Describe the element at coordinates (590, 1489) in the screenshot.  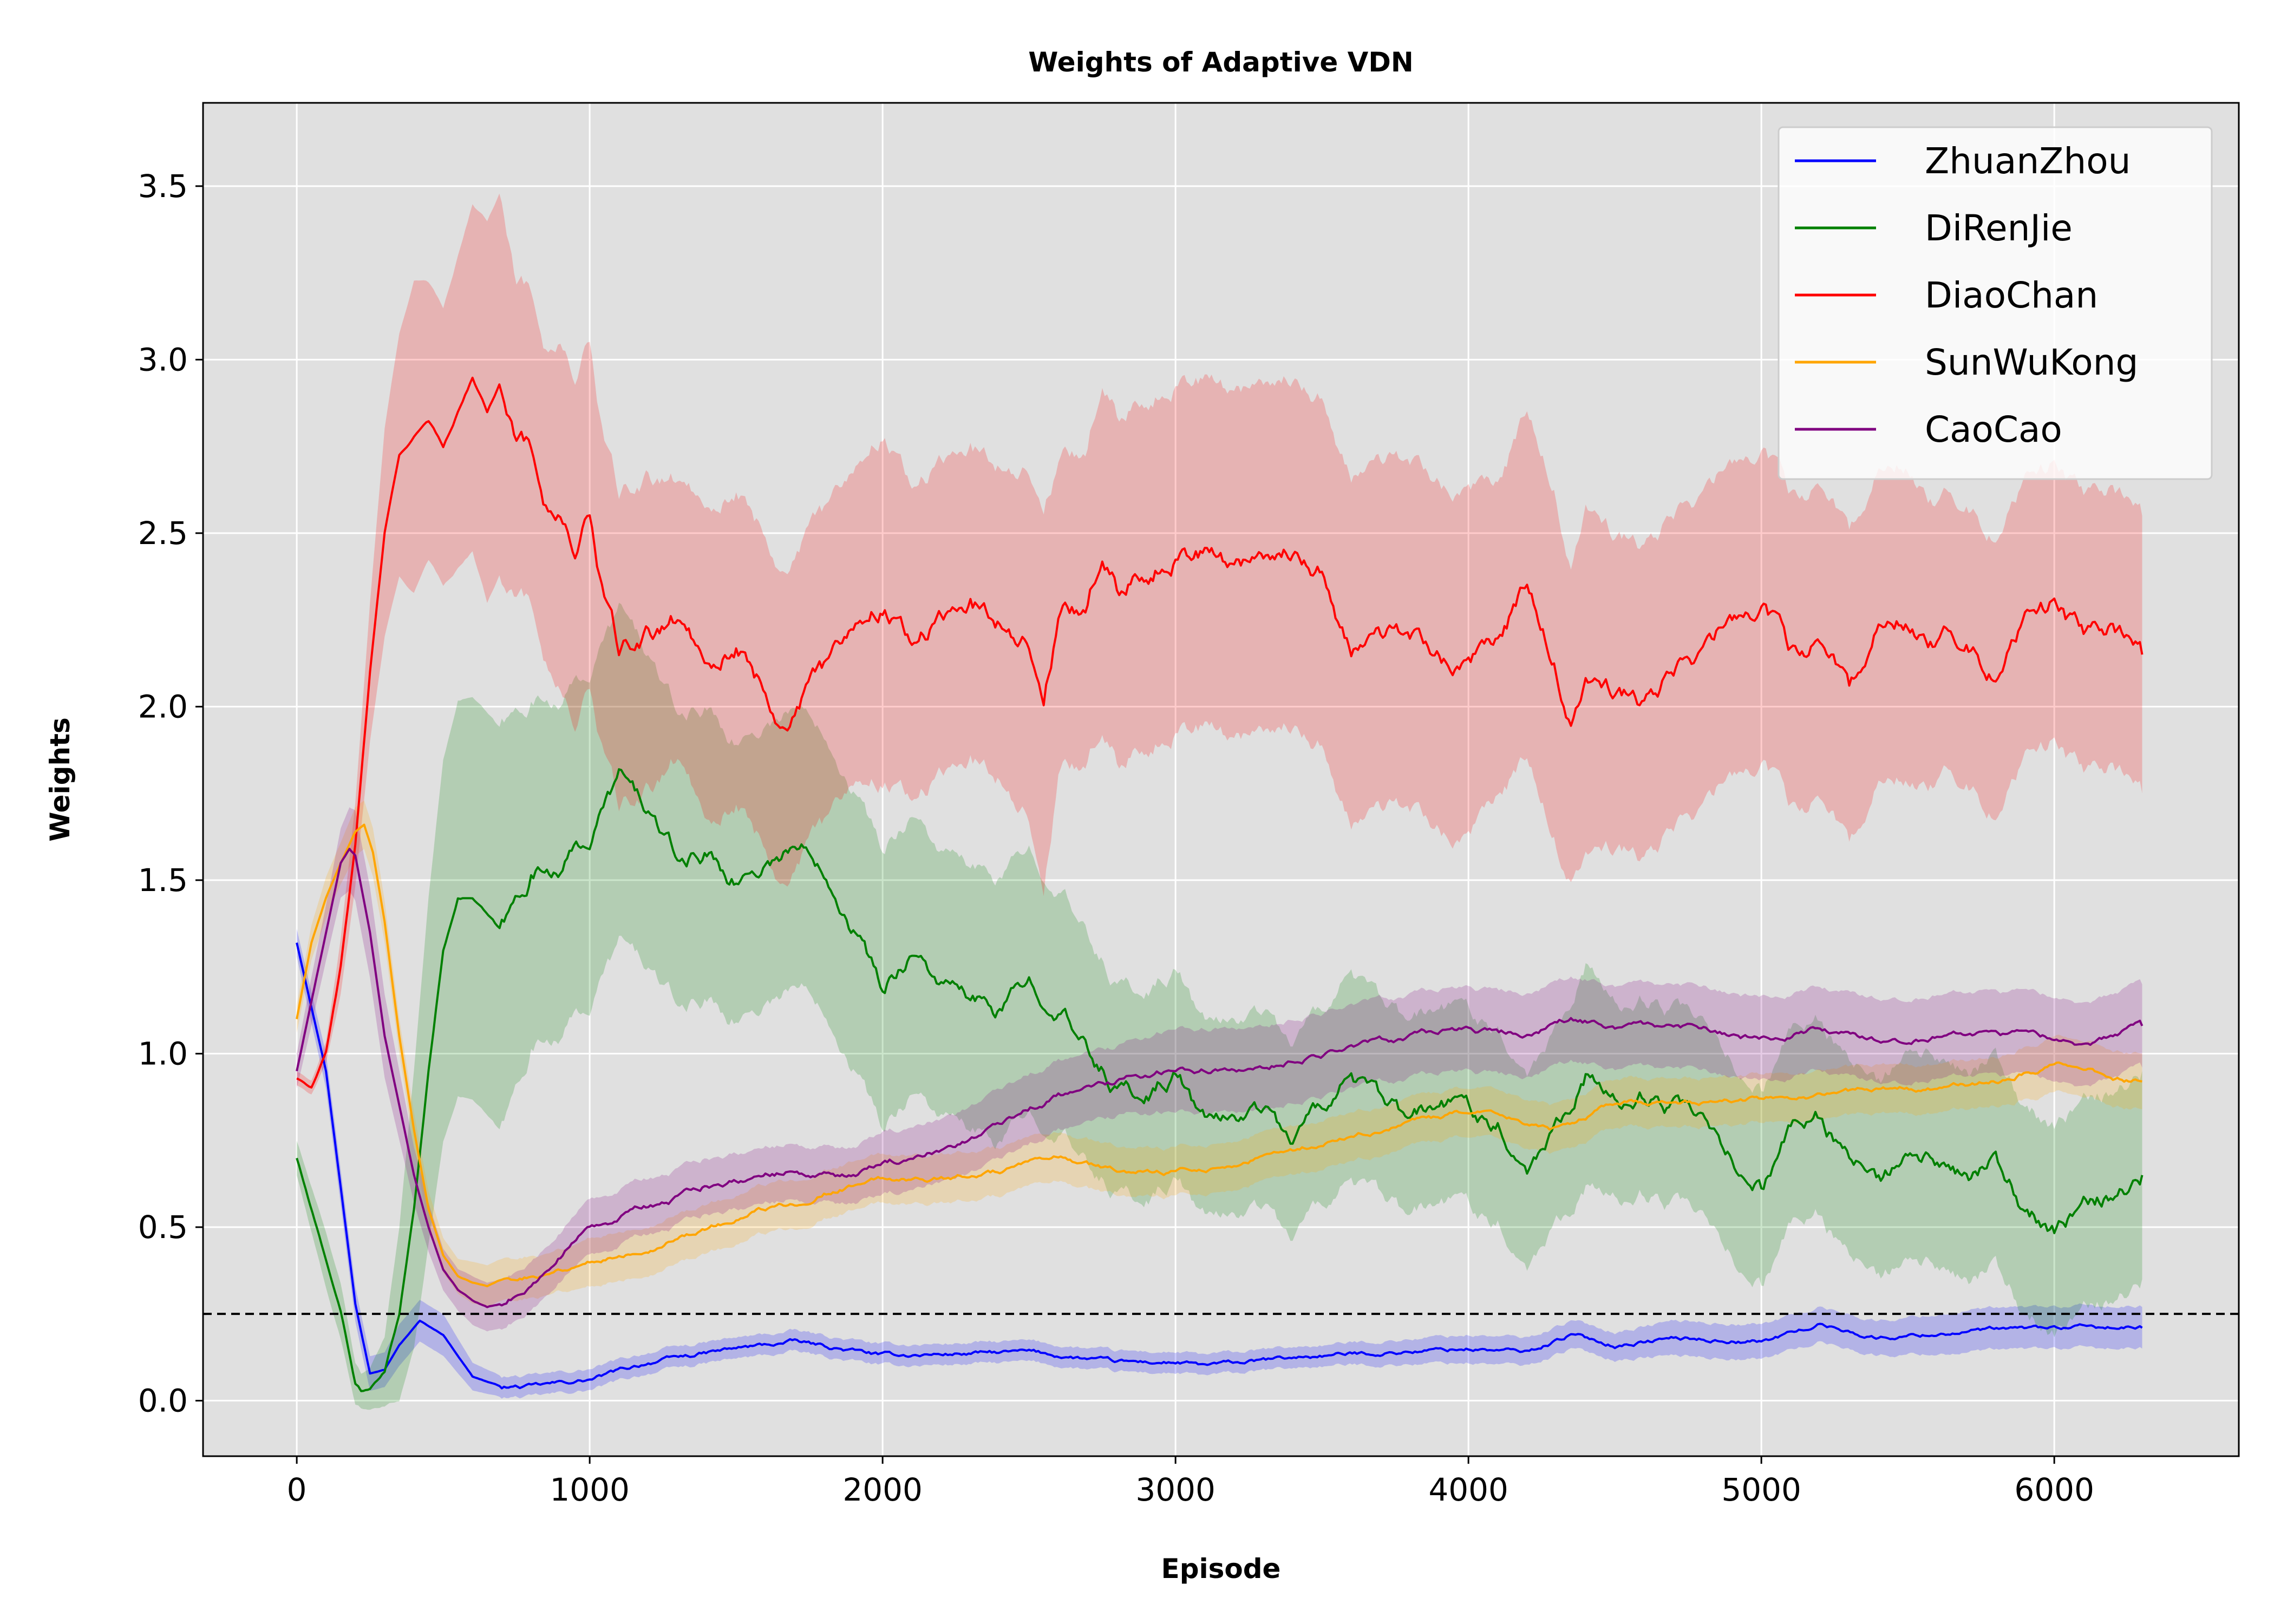
I see `x-tick-label: 1000` at that location.